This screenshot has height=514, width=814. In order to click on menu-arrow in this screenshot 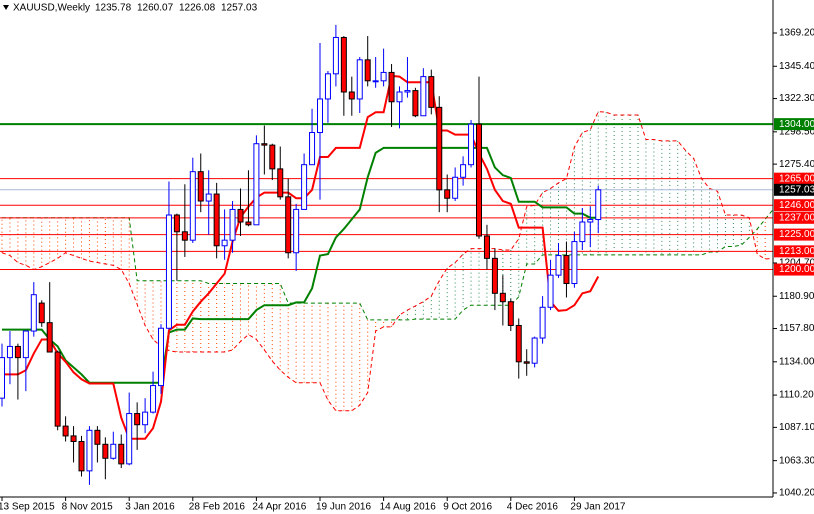, I will do `click(6, 7)`.